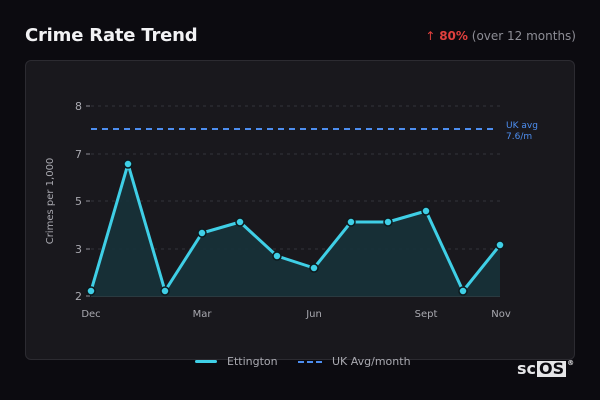 This screenshot has height=400, width=600. What do you see at coordinates (430, 36) in the screenshot?
I see `arrow-up-icon: ↑` at bounding box center [430, 36].